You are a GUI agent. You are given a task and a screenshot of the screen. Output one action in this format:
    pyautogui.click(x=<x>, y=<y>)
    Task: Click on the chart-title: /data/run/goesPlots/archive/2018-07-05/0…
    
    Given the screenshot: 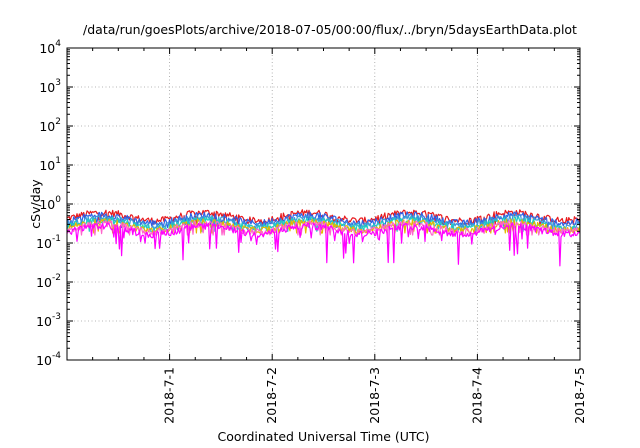 What is the action you would take?
    pyautogui.click(x=330, y=29)
    